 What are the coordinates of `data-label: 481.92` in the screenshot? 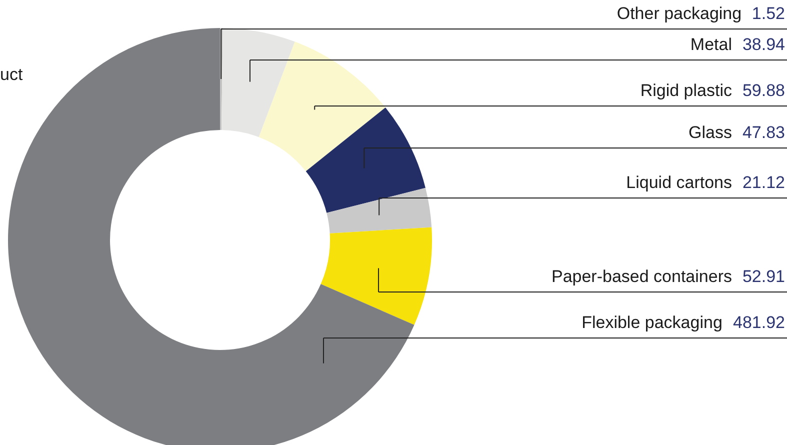 It's located at (759, 322).